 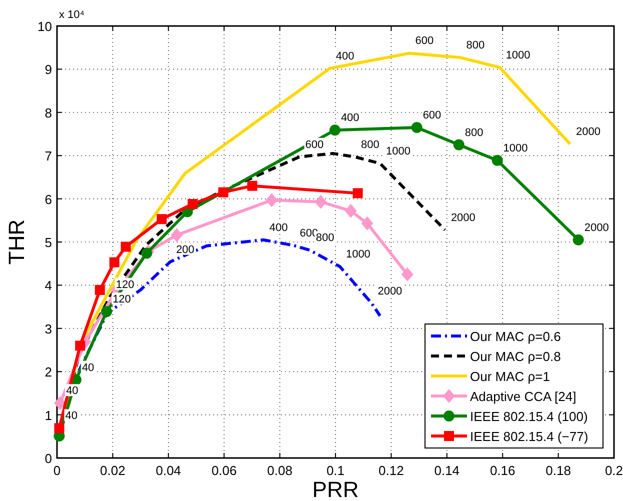 I want to click on legend-label: IEEE 802.15.4 (−77), so click(x=529, y=436).